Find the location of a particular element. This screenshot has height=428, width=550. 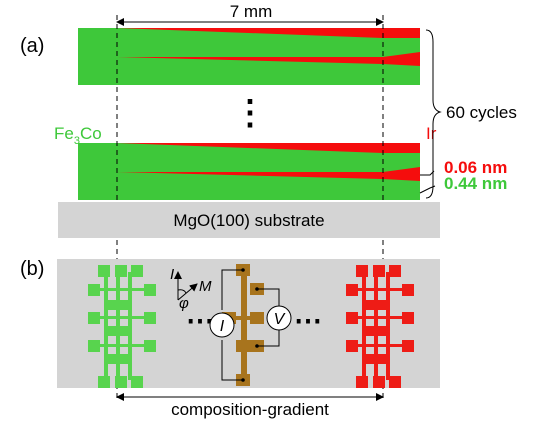

voltmeter-label: V is located at coordinates (280, 319).